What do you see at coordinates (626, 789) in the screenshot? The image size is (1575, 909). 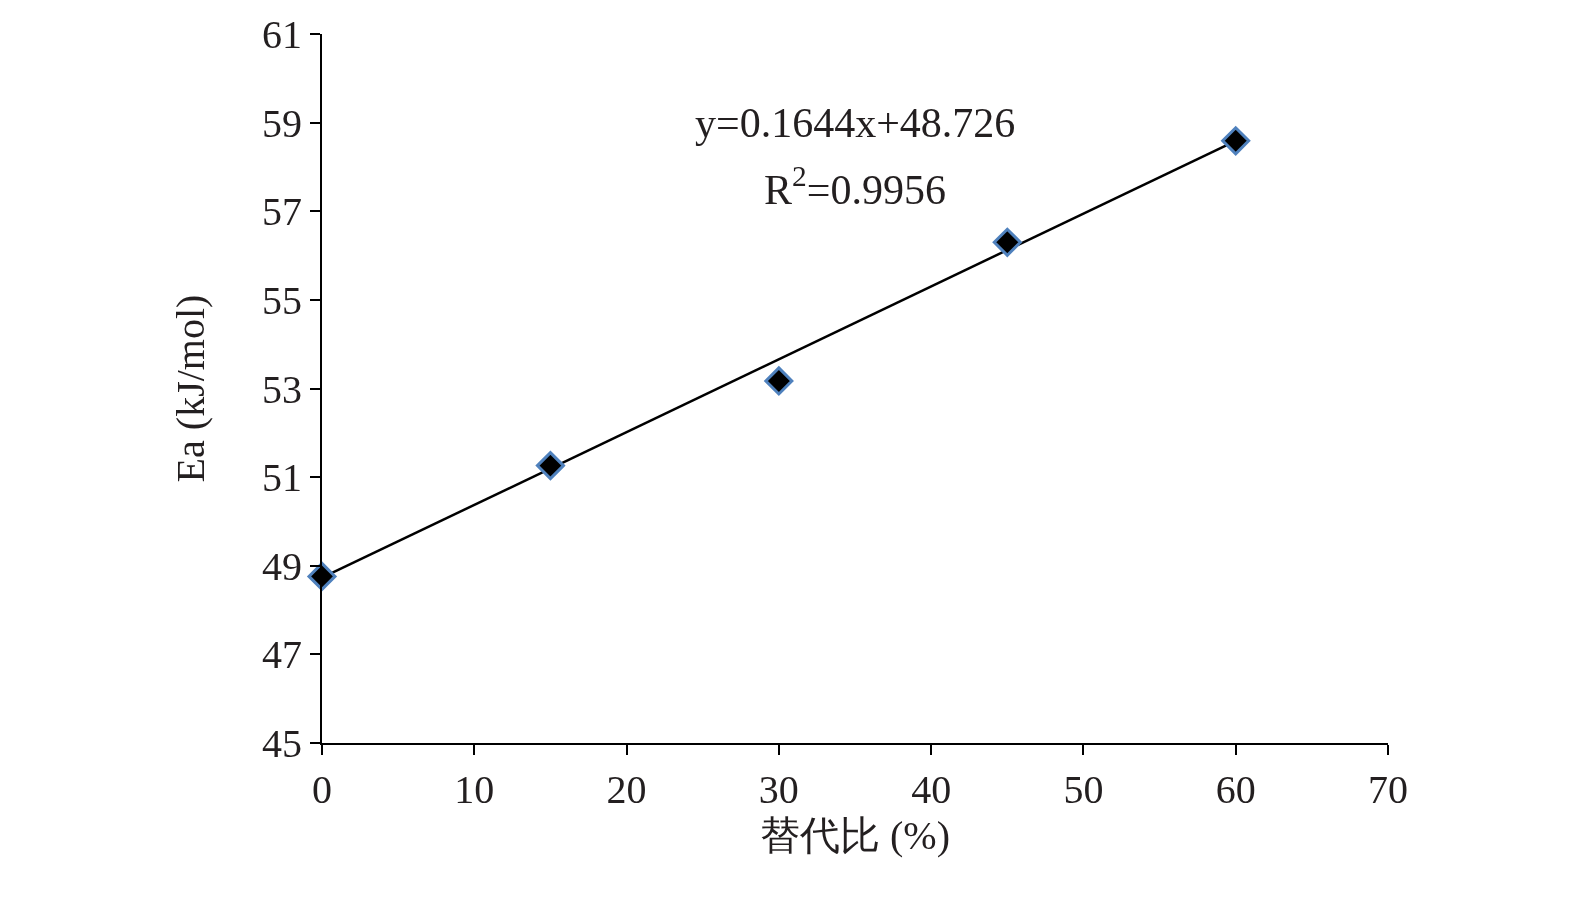 I see `x-tick-label: 20` at bounding box center [626, 789].